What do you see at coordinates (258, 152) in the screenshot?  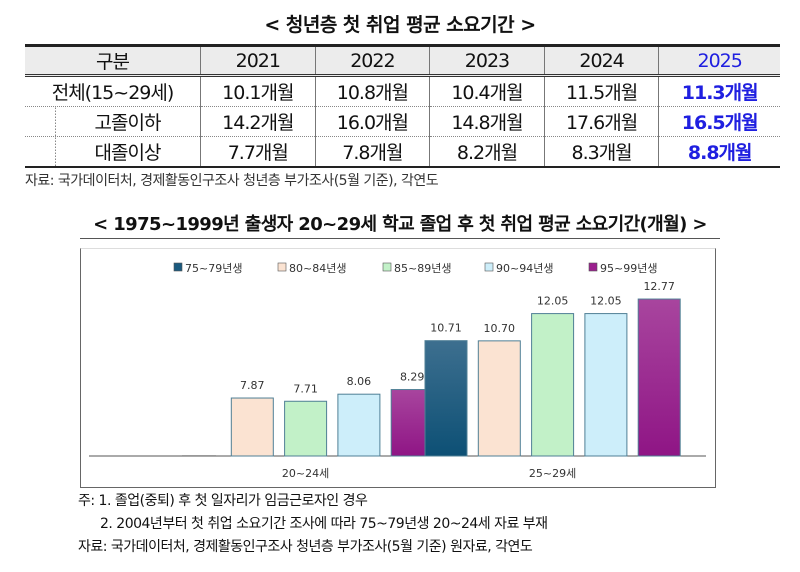 I see `table-cell: 7.7개월` at bounding box center [258, 152].